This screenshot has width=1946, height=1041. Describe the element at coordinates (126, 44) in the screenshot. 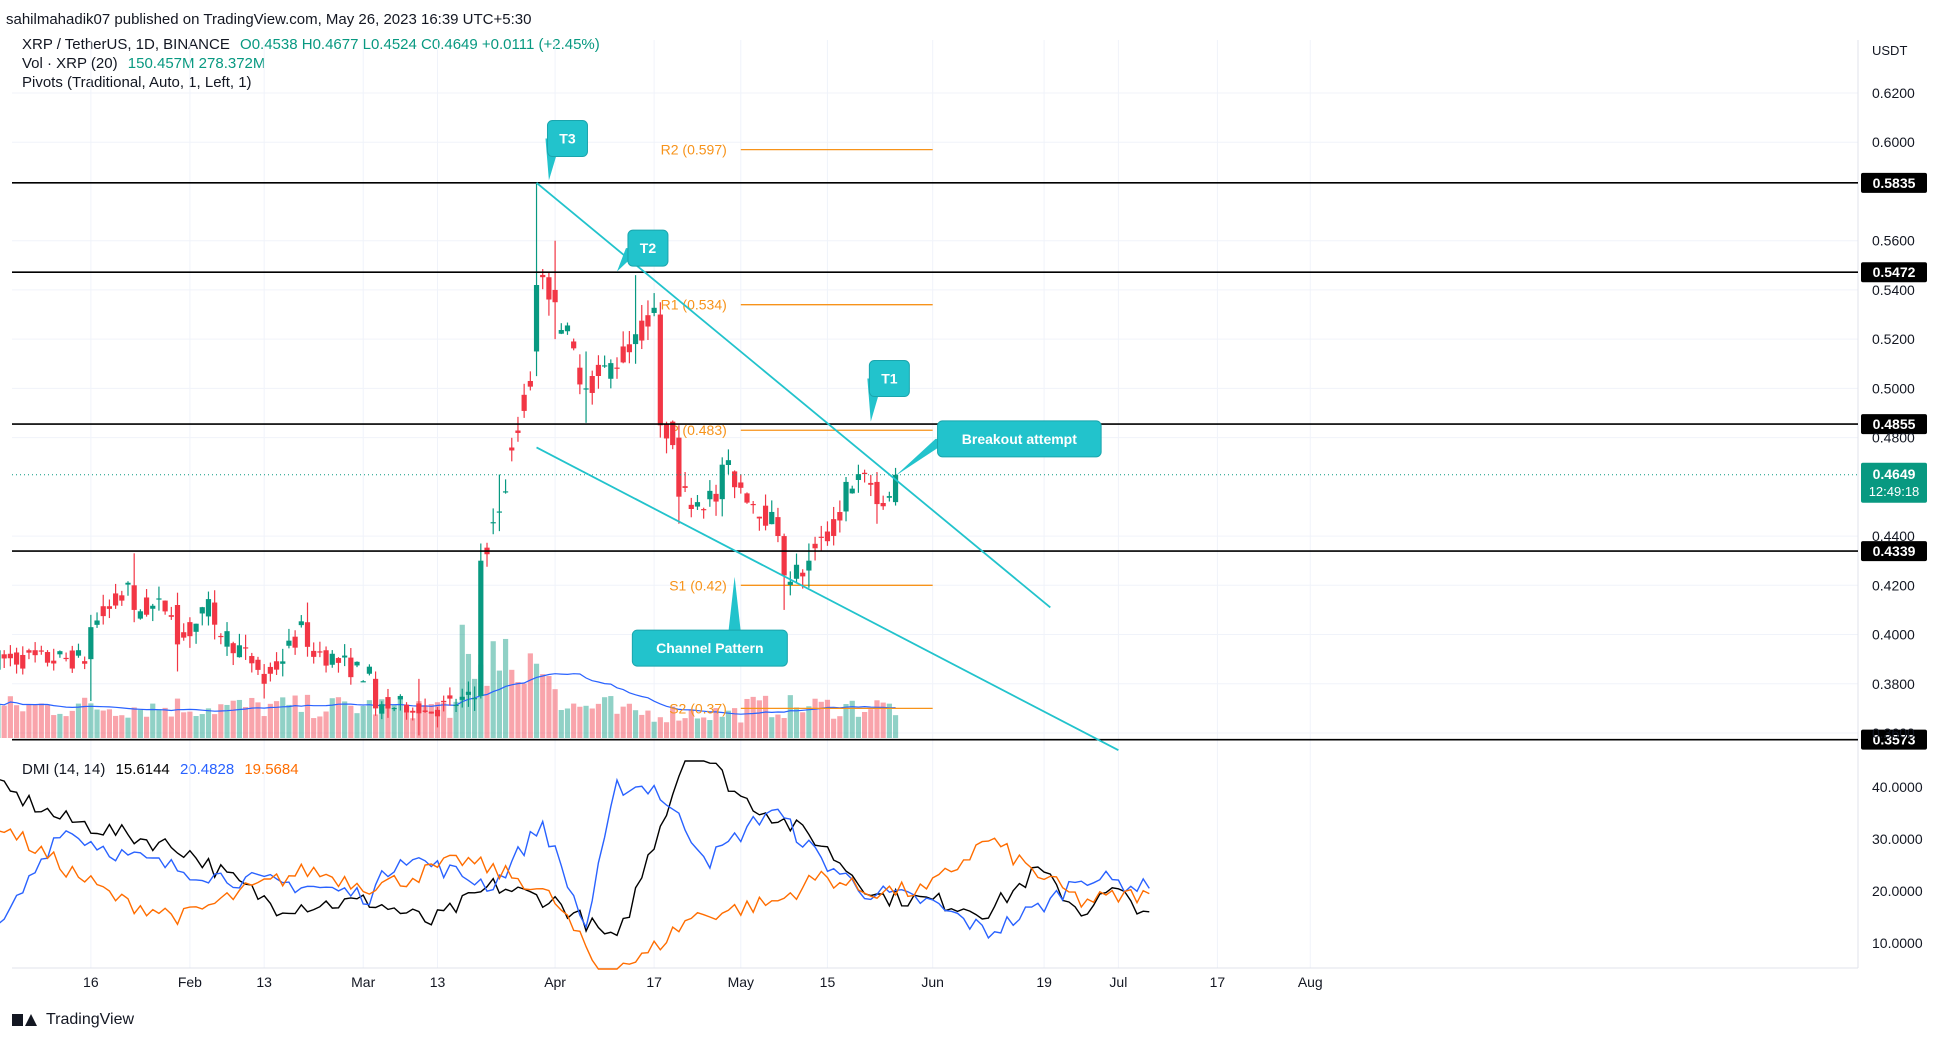

I see `symbol-name: XRP / TetherUS, 1D, BINANCE` at that location.